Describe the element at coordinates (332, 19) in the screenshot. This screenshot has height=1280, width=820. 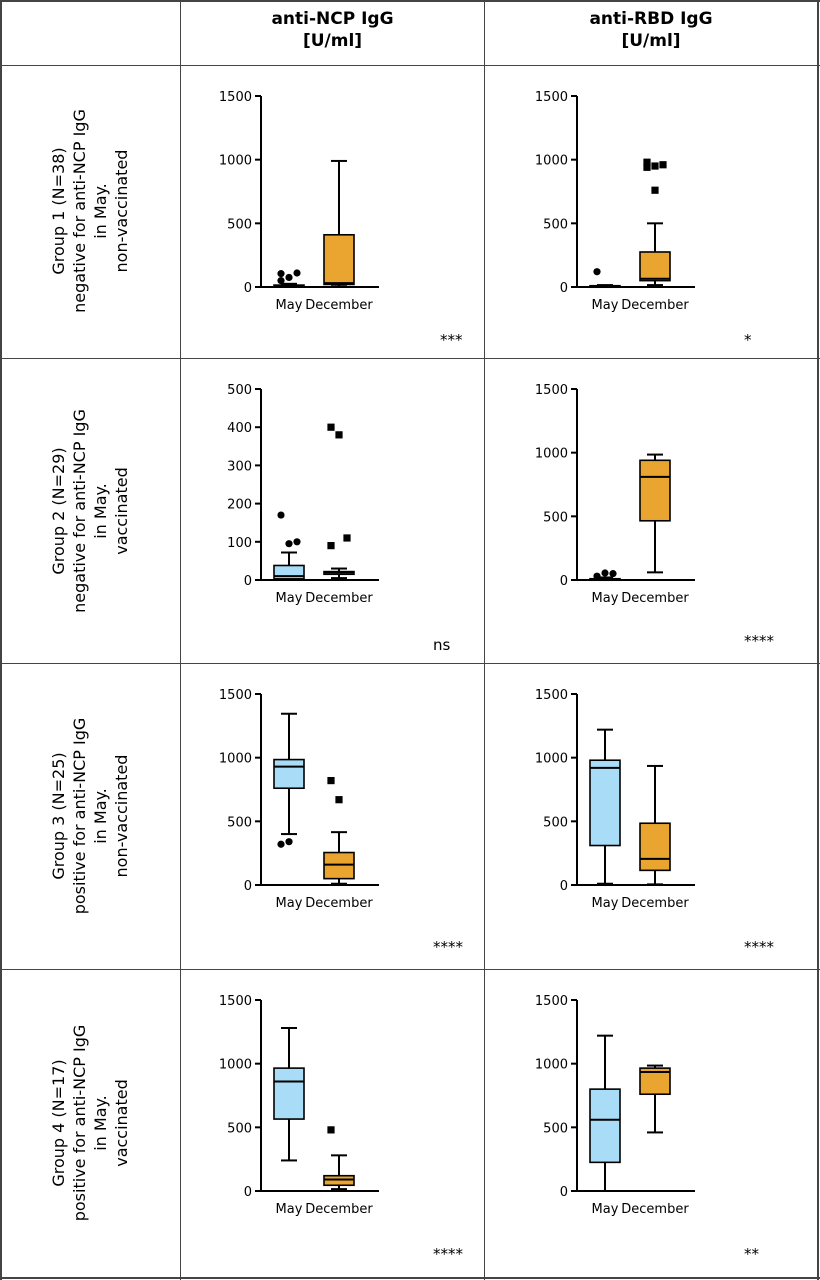
I see `column-header-ncp-title: anti-NCP IgG` at that location.